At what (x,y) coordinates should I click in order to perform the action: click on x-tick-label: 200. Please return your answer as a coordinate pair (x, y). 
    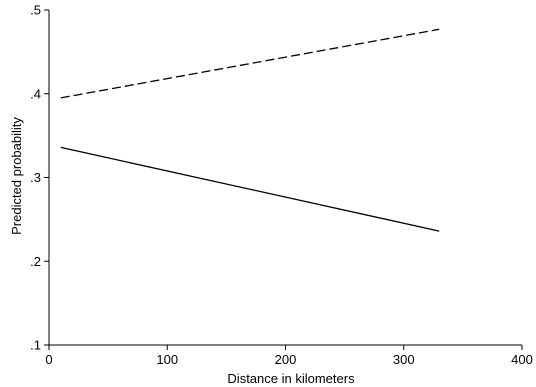
    Looking at the image, I should click on (286, 359).